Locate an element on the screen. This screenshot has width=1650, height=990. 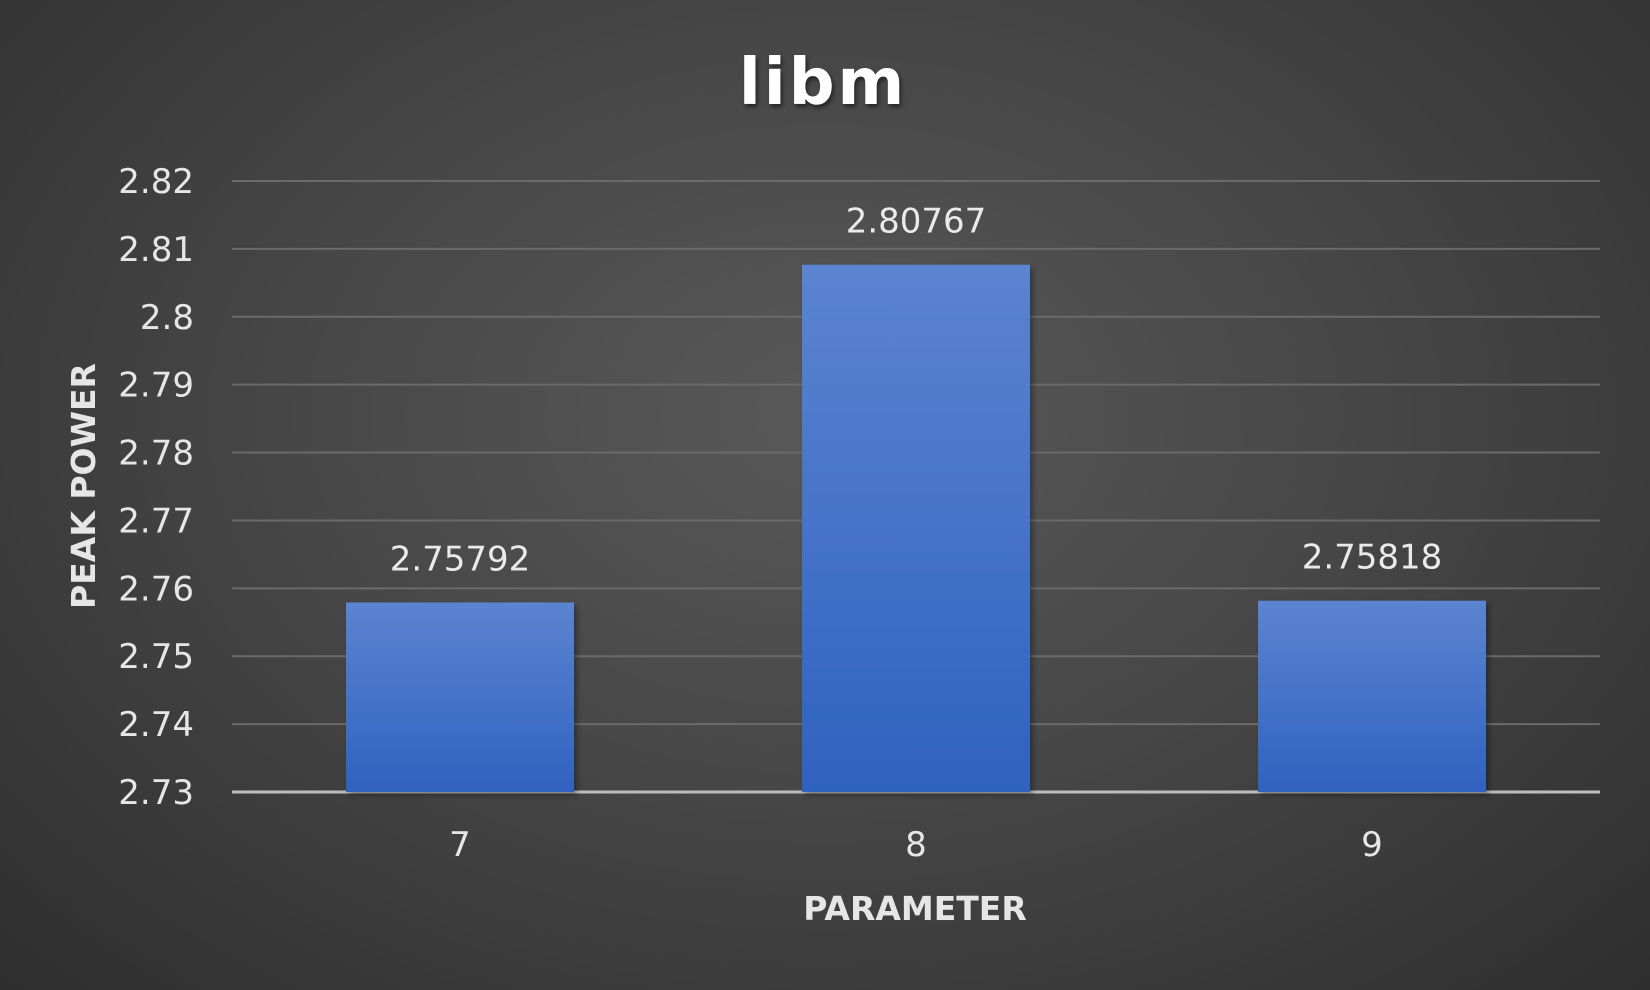
x-axis-ticks: 7 8 9 is located at coordinates (916, 845).